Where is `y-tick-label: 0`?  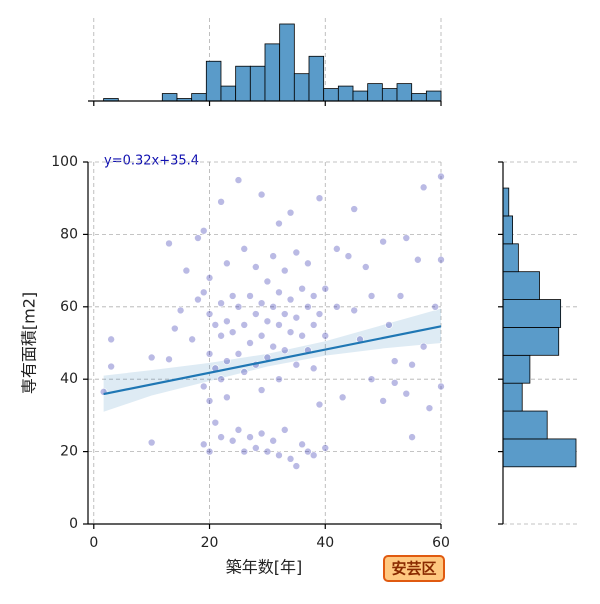
y-tick-label: 0 is located at coordinates (73, 524).